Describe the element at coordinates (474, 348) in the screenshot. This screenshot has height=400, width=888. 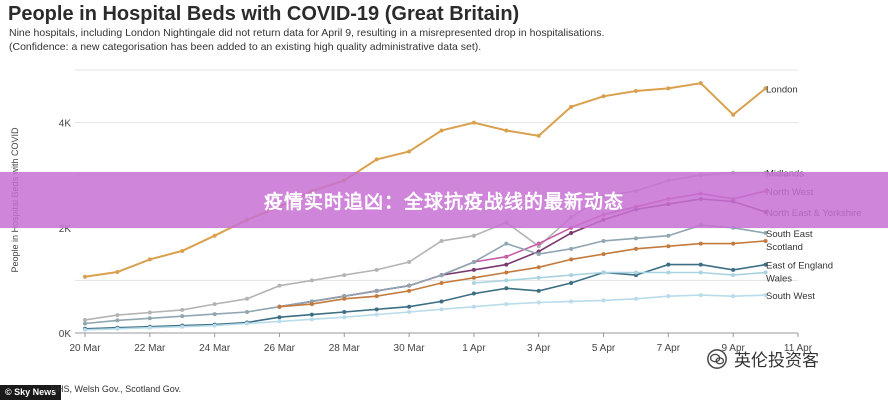
I see `x-tick-label: 1 Apr` at that location.